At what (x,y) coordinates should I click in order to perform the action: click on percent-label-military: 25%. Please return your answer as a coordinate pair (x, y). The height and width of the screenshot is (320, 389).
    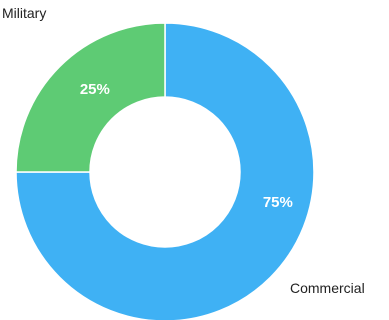
    Looking at the image, I should click on (95, 89).